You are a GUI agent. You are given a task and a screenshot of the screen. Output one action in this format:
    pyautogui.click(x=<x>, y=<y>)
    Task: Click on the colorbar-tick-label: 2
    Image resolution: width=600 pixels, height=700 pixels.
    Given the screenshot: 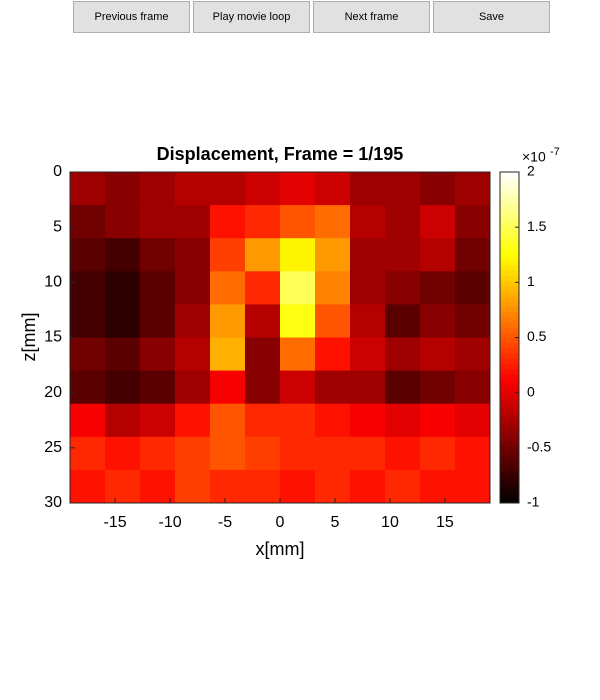 What is the action you would take?
    pyautogui.click(x=531, y=171)
    